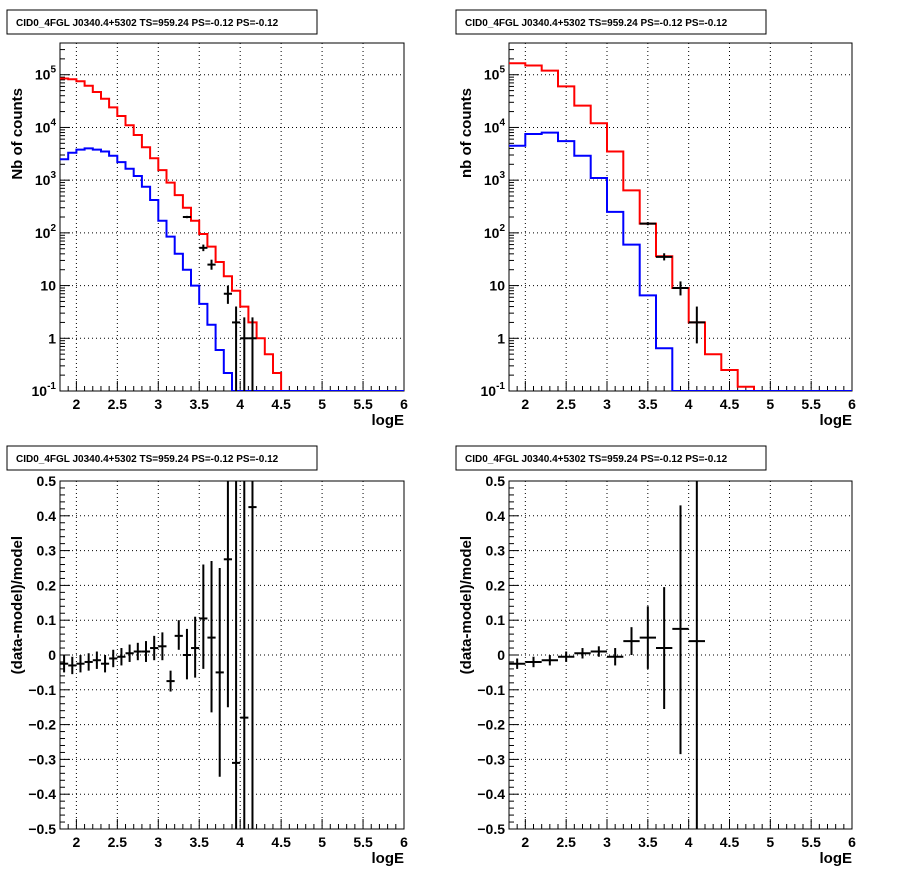  Describe the element at coordinates (466, 133) in the screenshot. I see `y-axis-title: nb of counts` at that location.